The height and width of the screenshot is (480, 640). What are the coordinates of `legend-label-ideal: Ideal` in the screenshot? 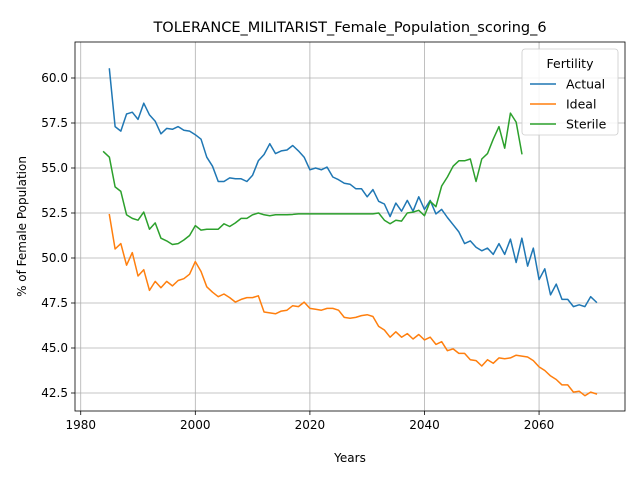 It's located at (581, 104).